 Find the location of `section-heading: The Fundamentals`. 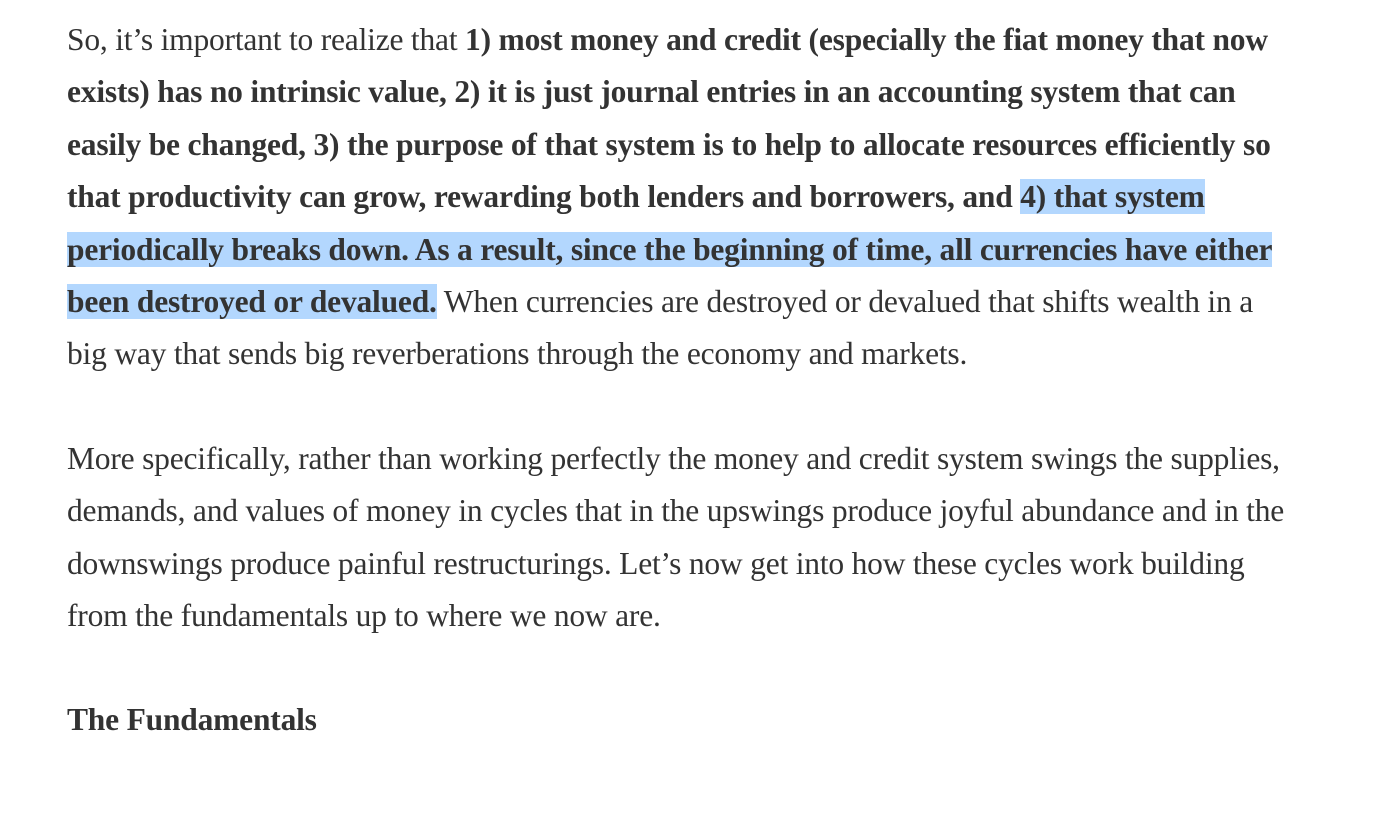

section-heading: The Fundamentals is located at coordinates (192, 720).